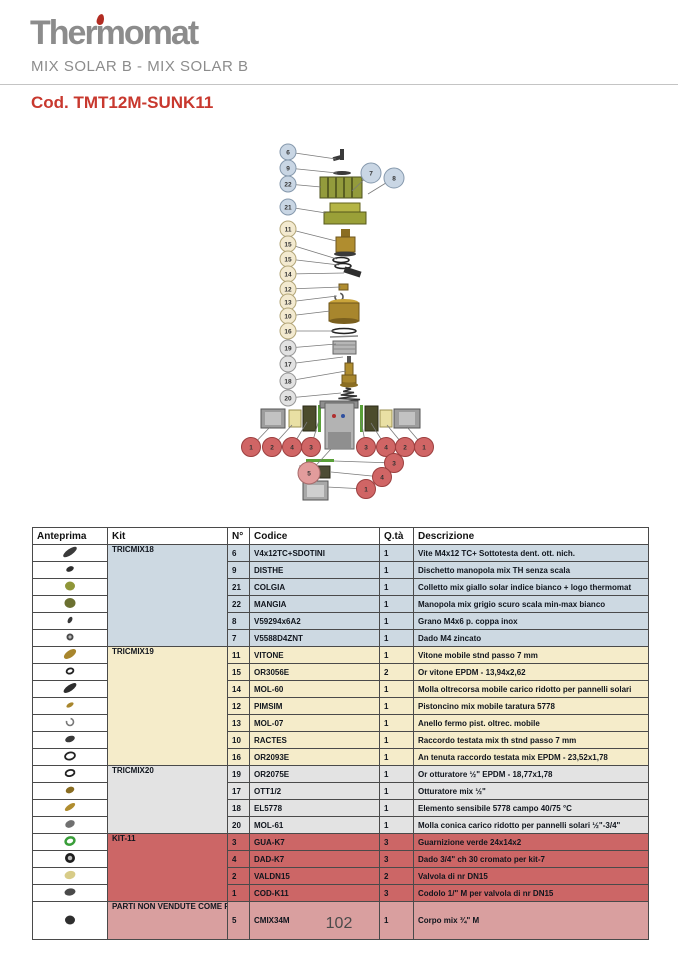 This screenshot has height=959, width=678. I want to click on part-number-cell: 9, so click(238, 570).